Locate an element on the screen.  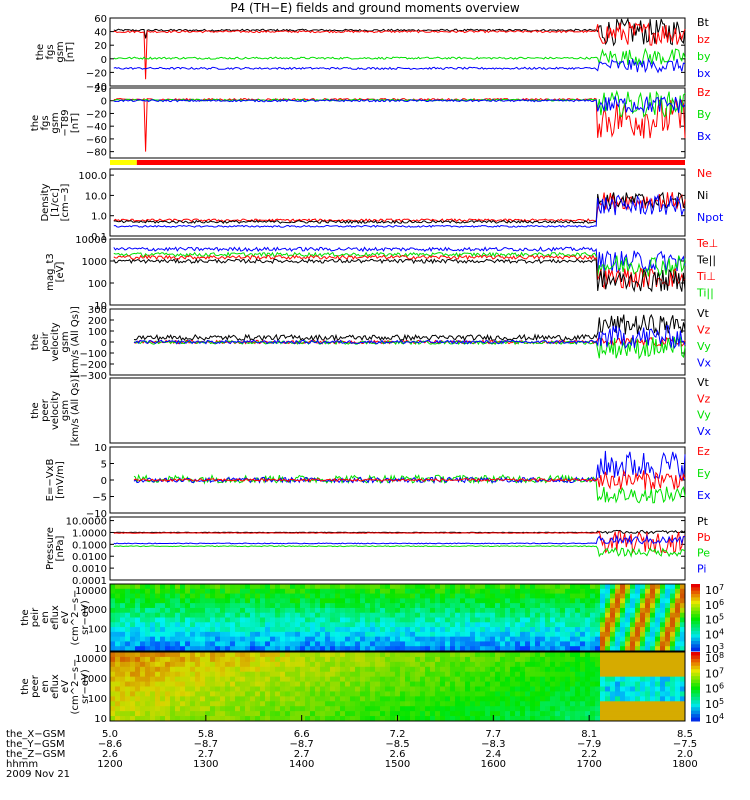
x-tick-label: 5.0 is located at coordinates (110, 734).